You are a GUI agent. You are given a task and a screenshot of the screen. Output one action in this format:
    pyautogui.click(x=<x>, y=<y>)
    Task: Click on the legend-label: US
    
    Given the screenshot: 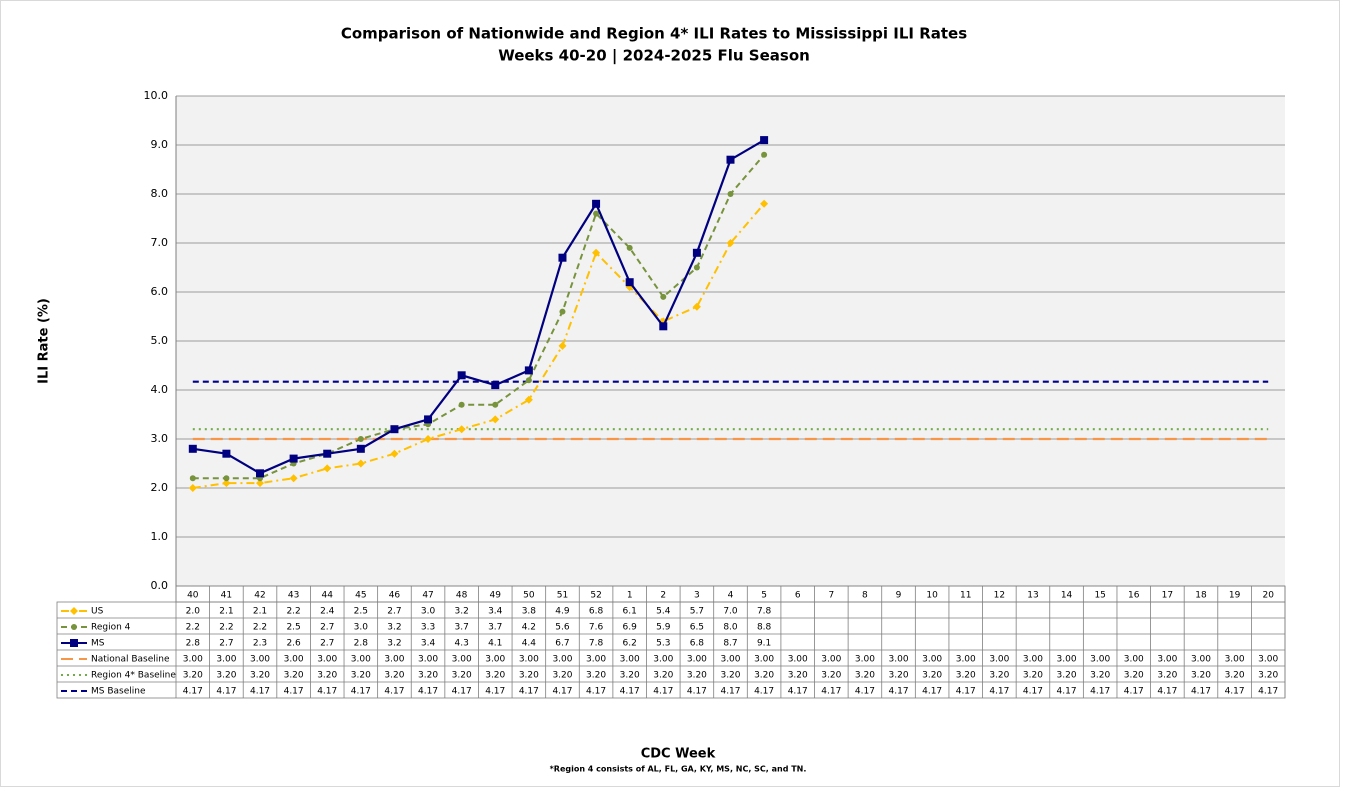 What is the action you would take?
    pyautogui.click(x=97, y=612)
    